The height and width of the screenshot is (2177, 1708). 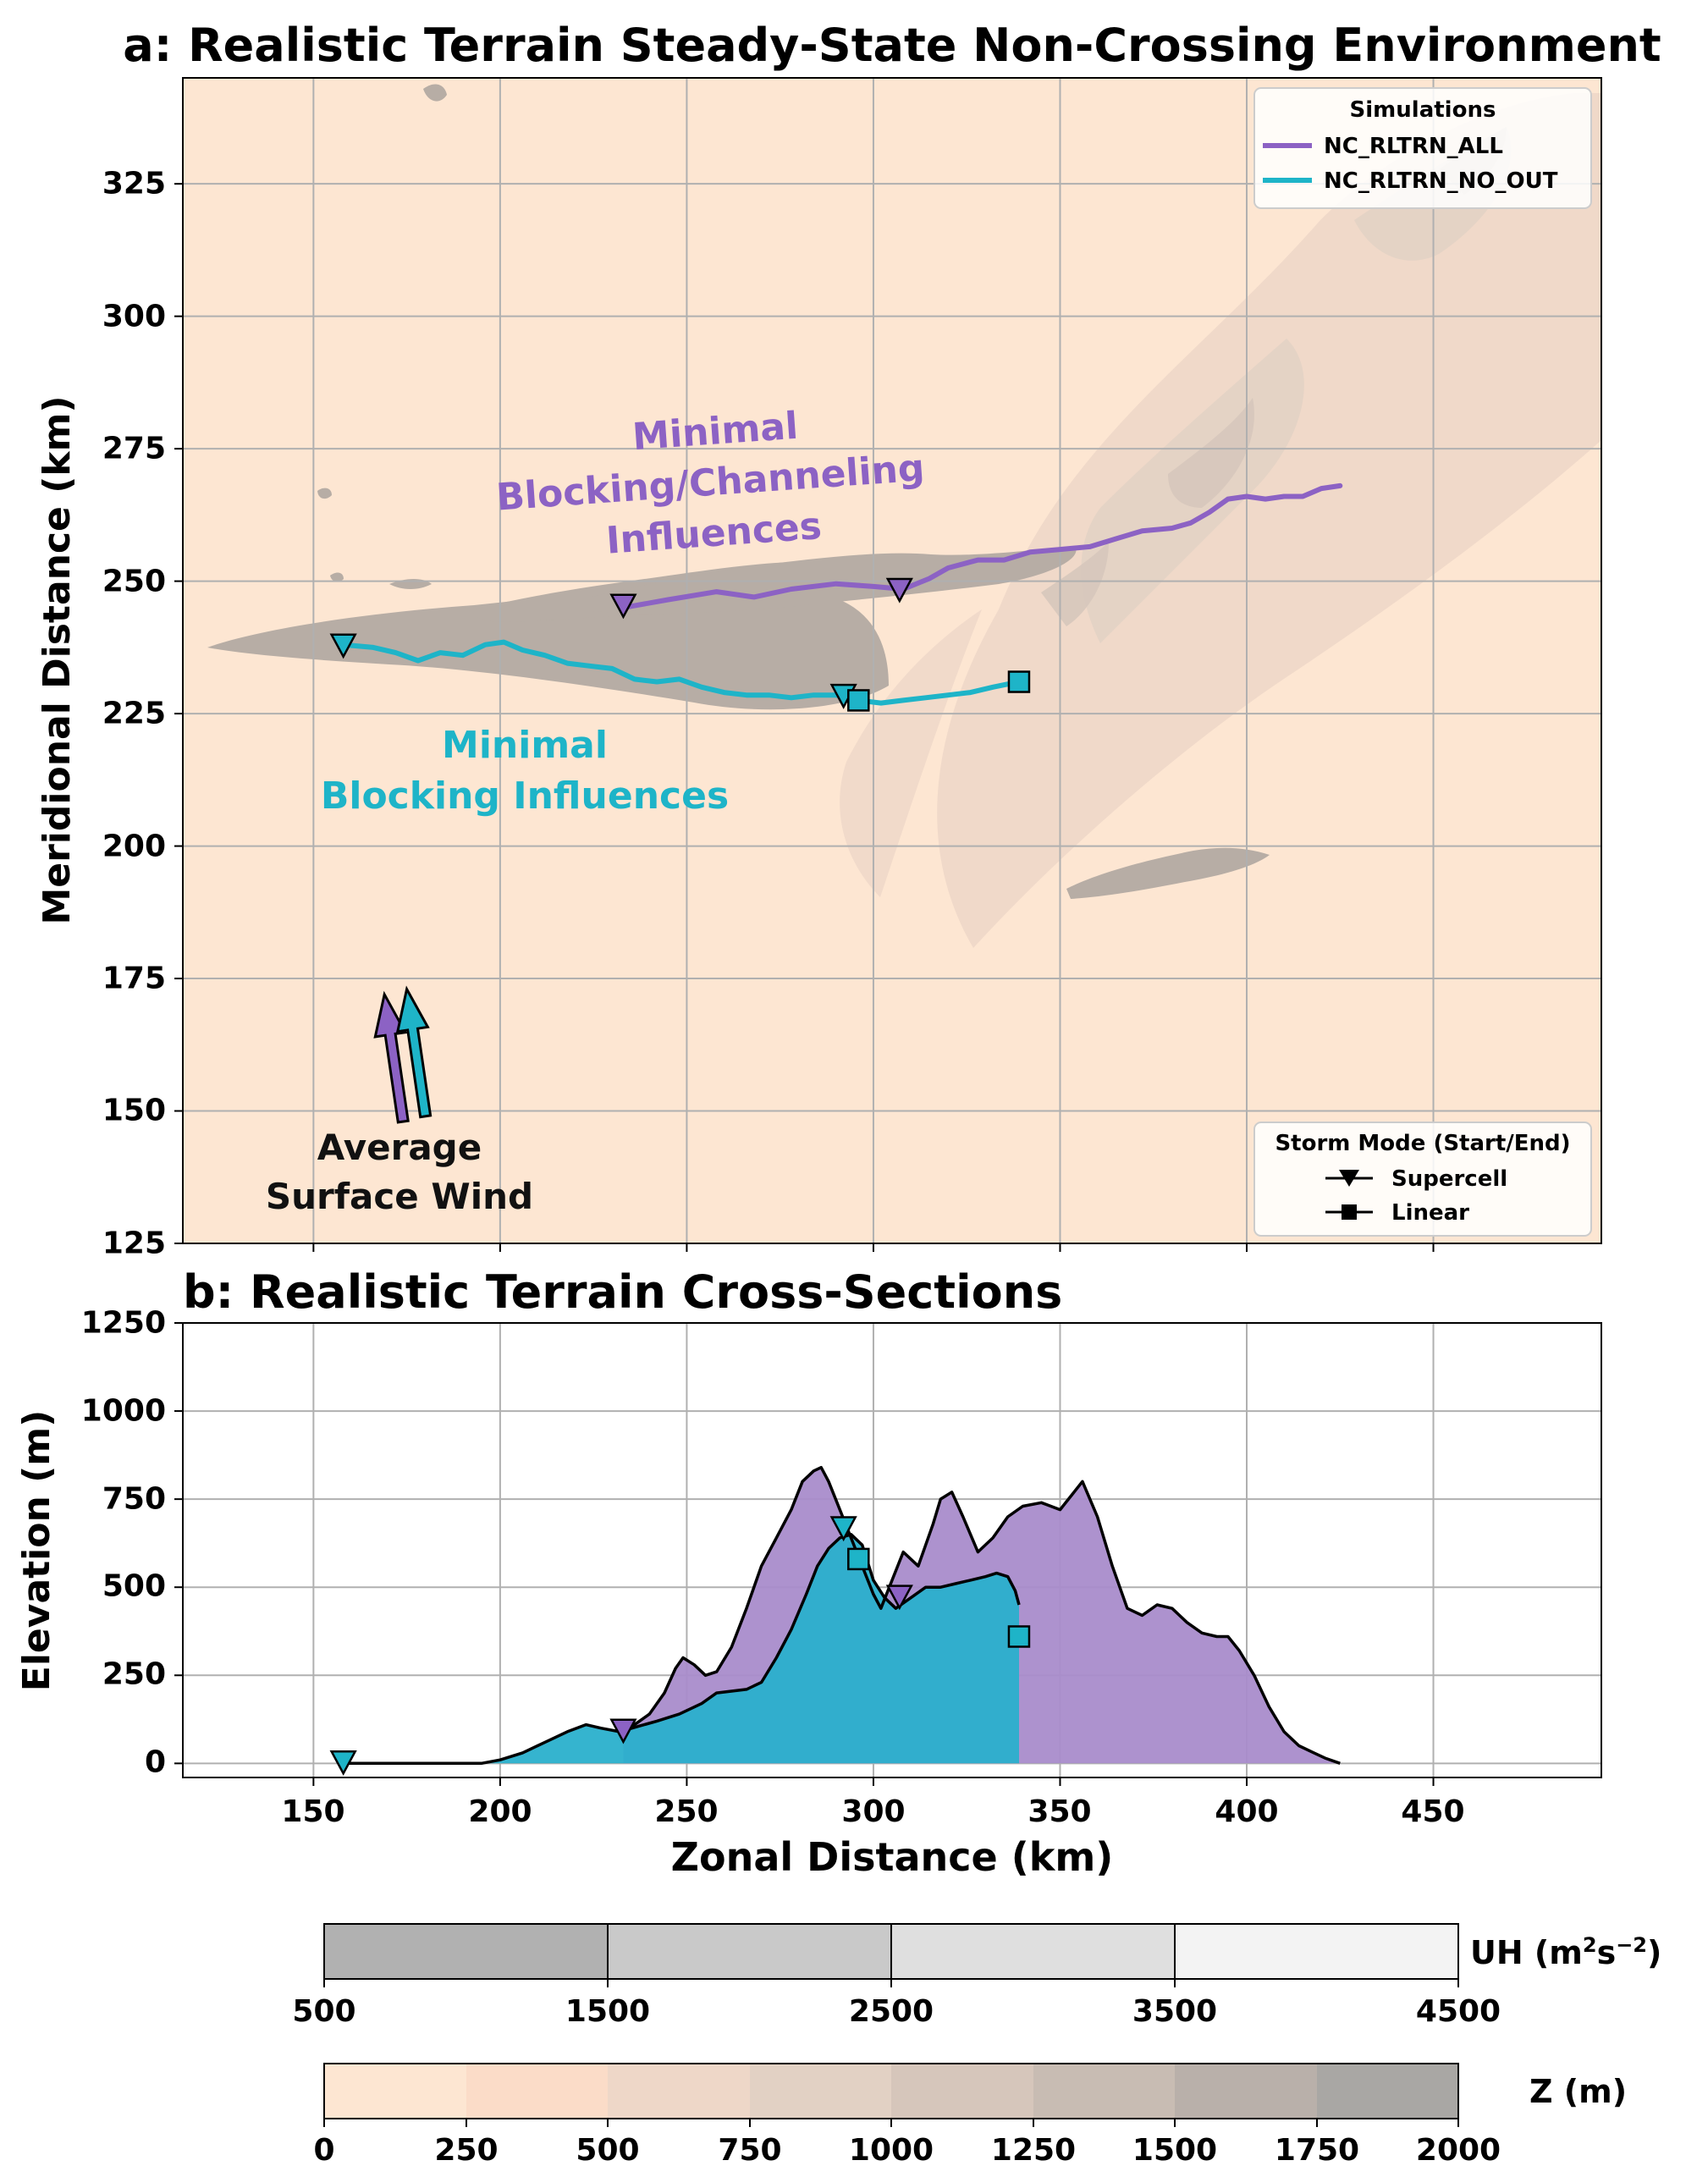 What do you see at coordinates (134, 846) in the screenshot?
I see `a-ytick-label-200: 200` at bounding box center [134, 846].